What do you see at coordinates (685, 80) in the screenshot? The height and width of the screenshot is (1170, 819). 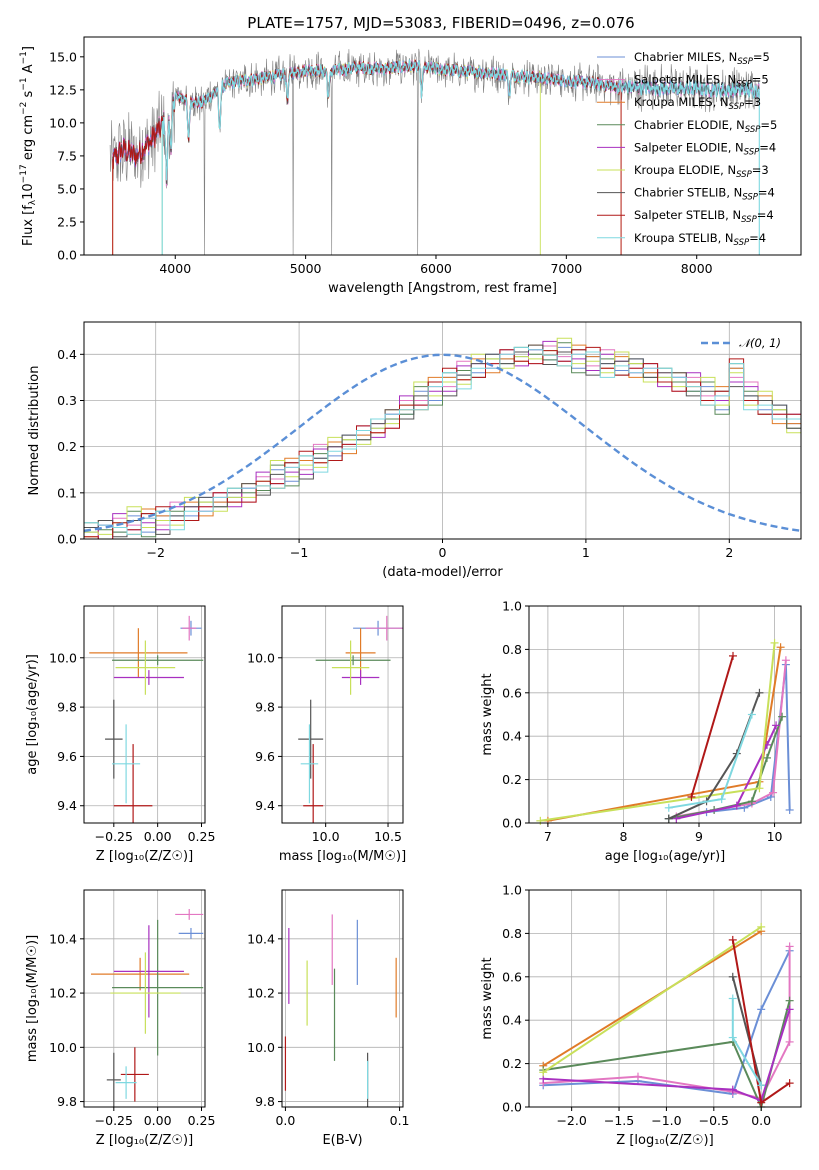 I see `legend-prefix: Salpeter MILES, N` at bounding box center [685, 80].